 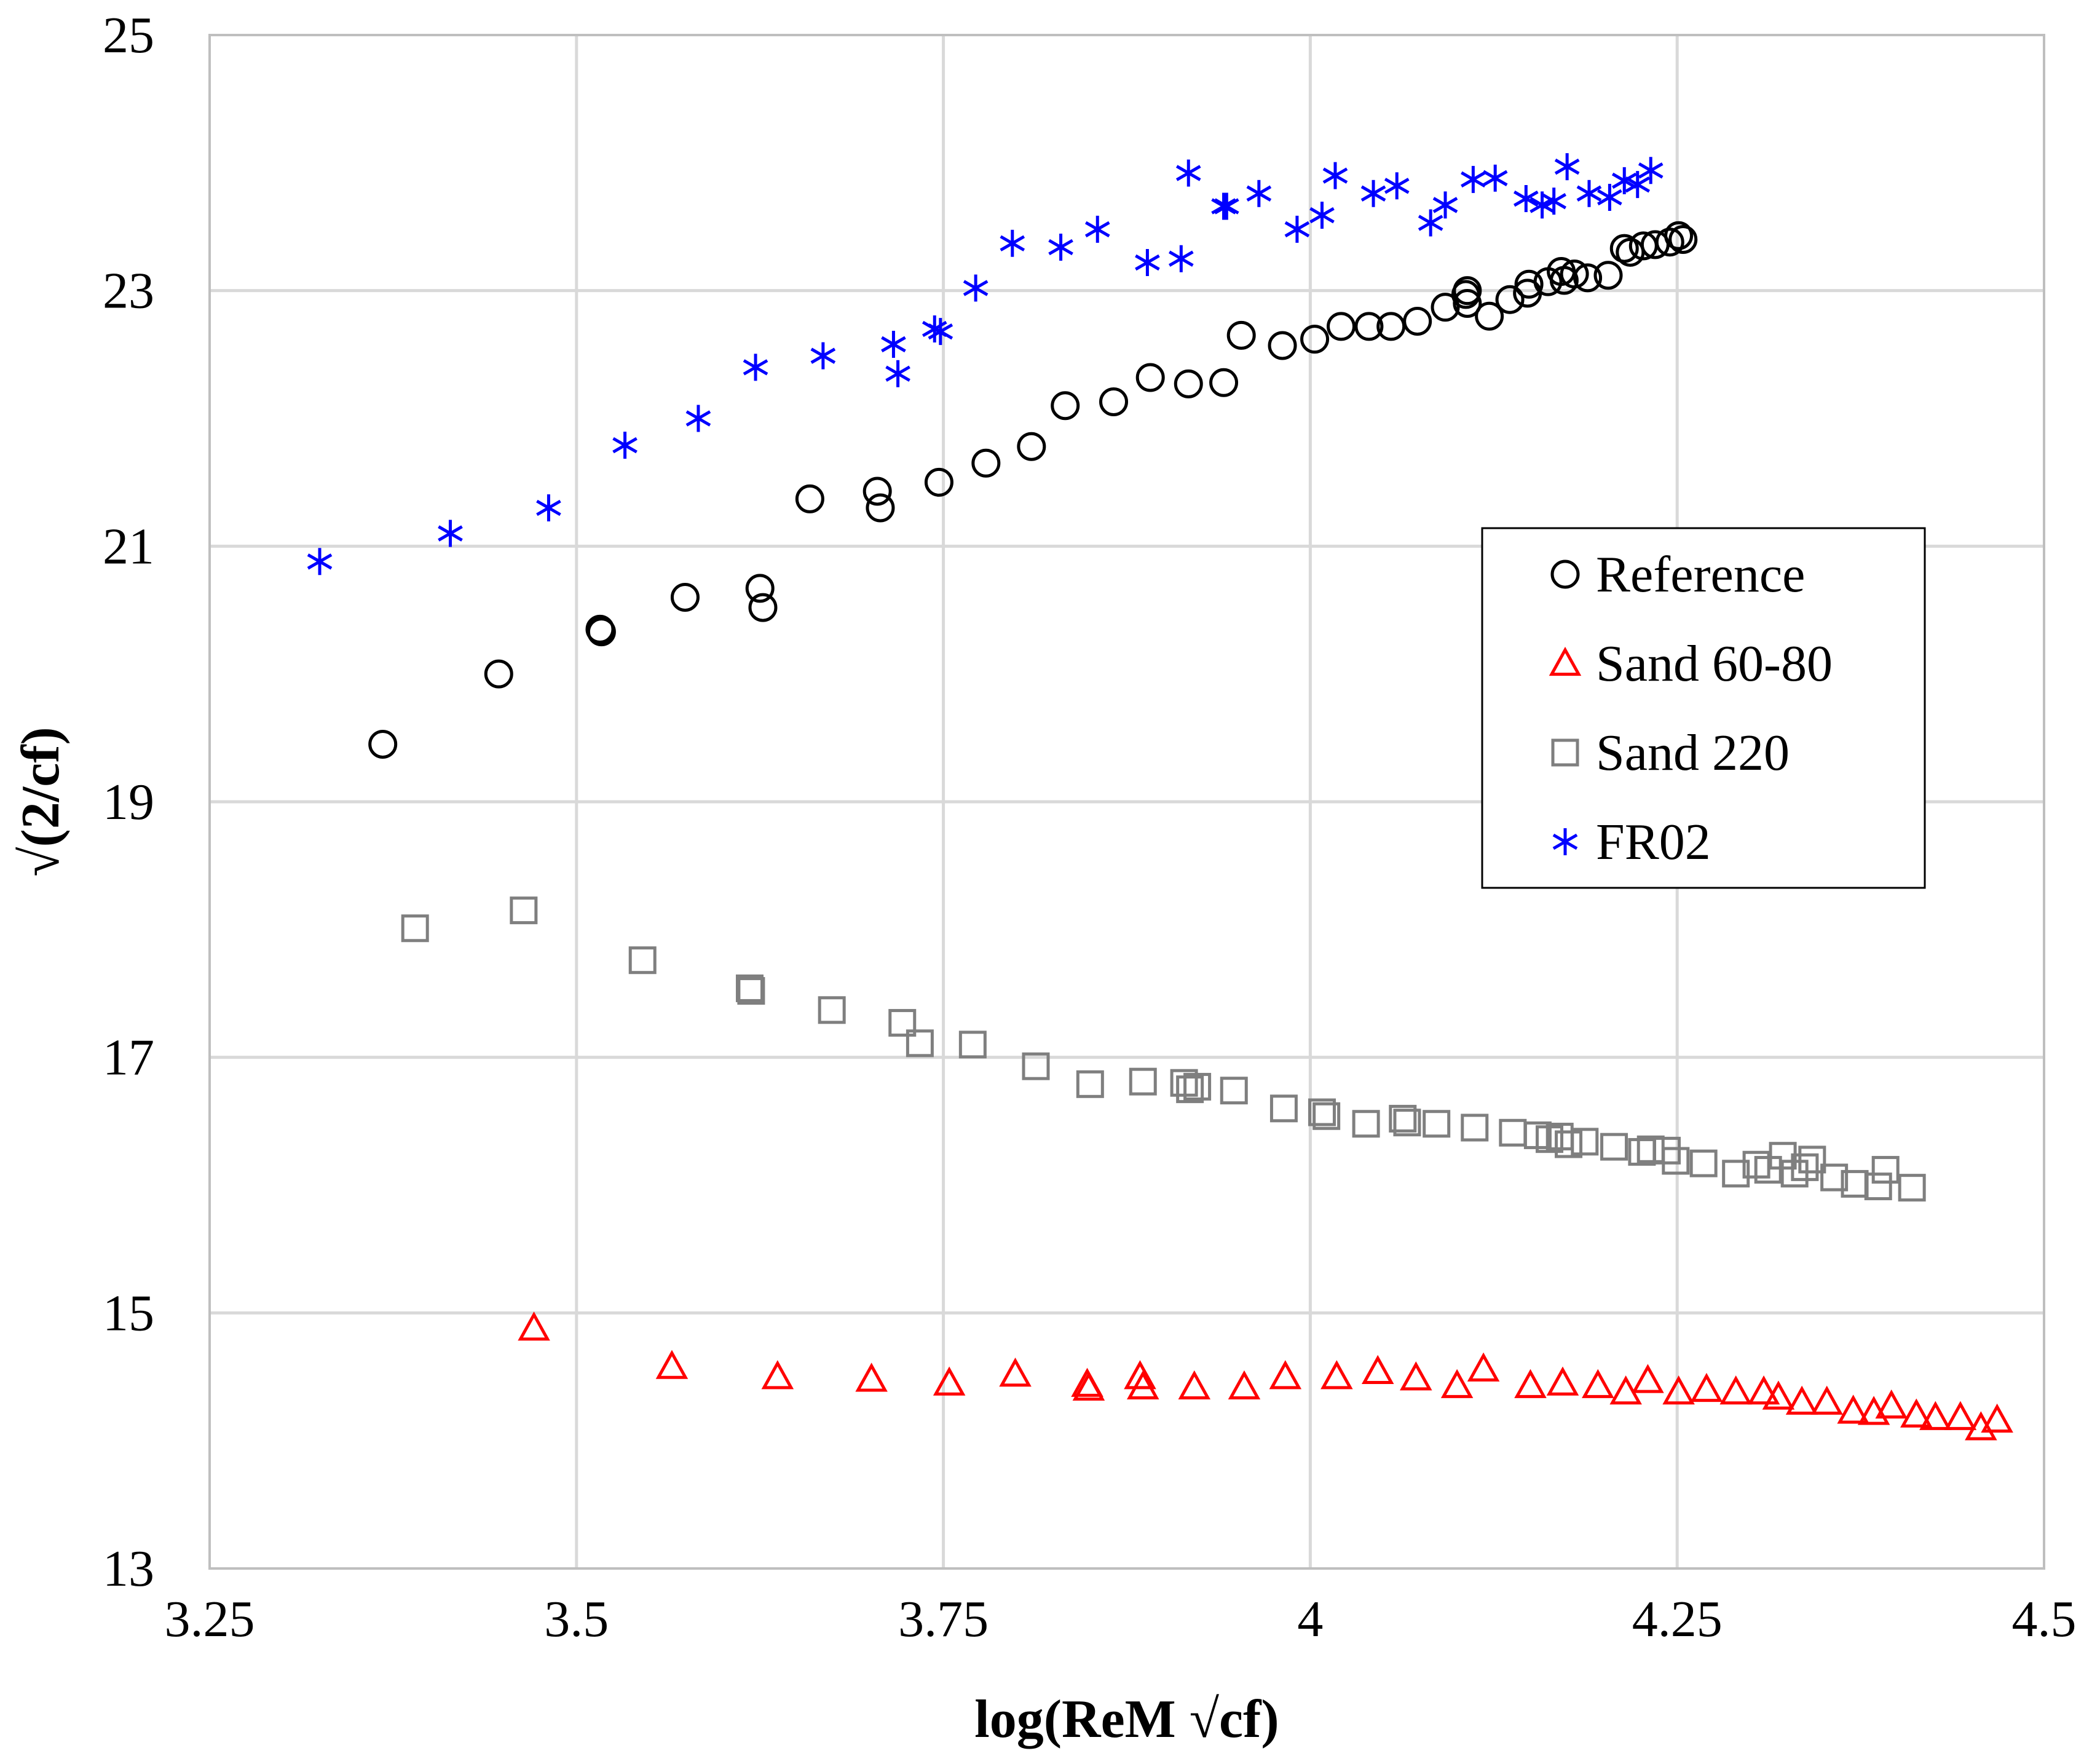 What do you see at coordinates (1703, 708) in the screenshot?
I see `legend: Reference Sand 60-80 Sand 220 FR02` at bounding box center [1703, 708].